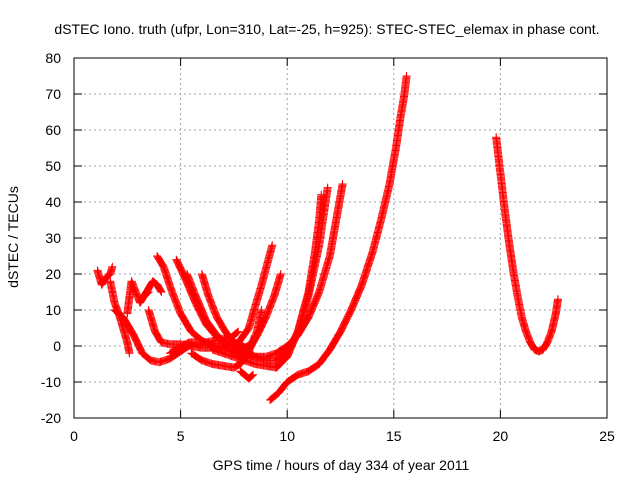  Describe the element at coordinates (51, 382) in the screenshot. I see `y-tick-label: -10` at that location.